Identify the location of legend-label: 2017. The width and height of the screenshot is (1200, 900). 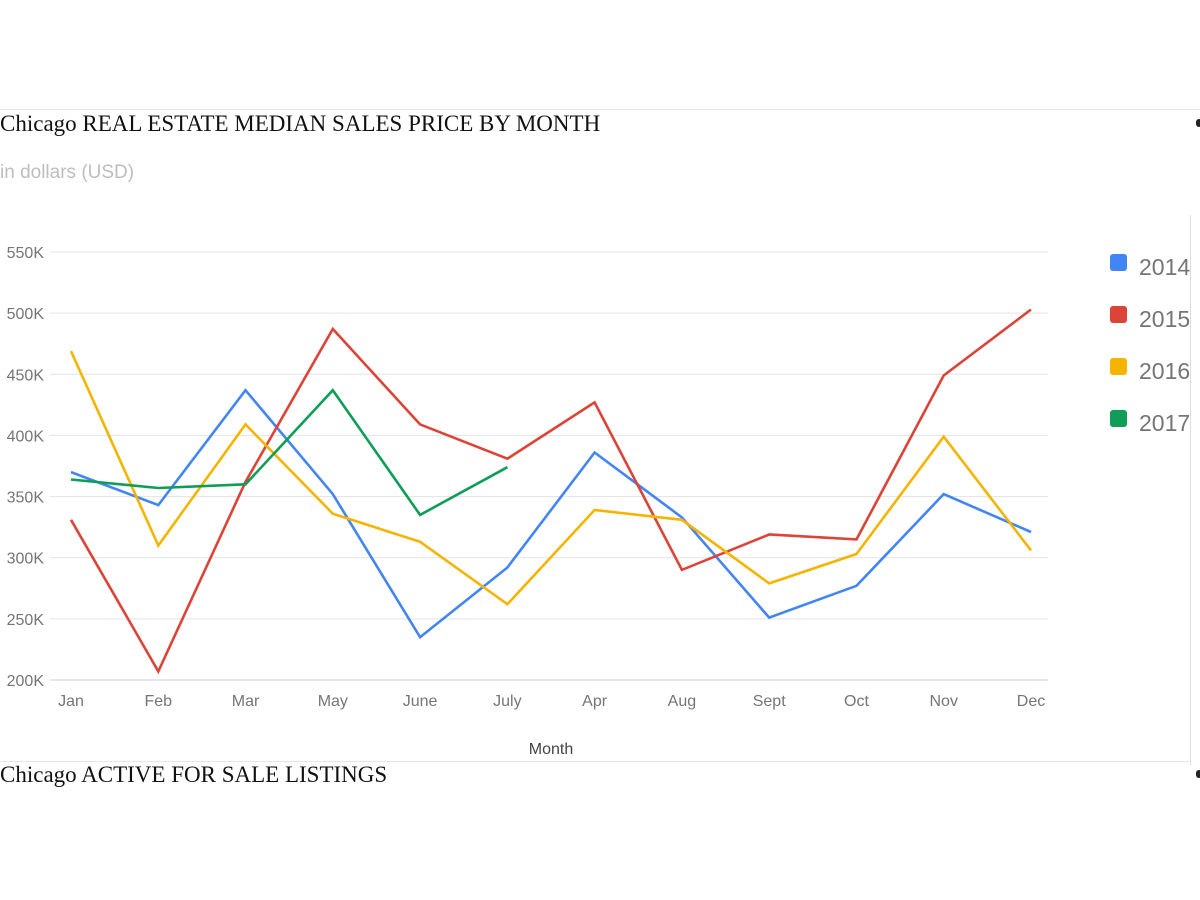
(1164, 423).